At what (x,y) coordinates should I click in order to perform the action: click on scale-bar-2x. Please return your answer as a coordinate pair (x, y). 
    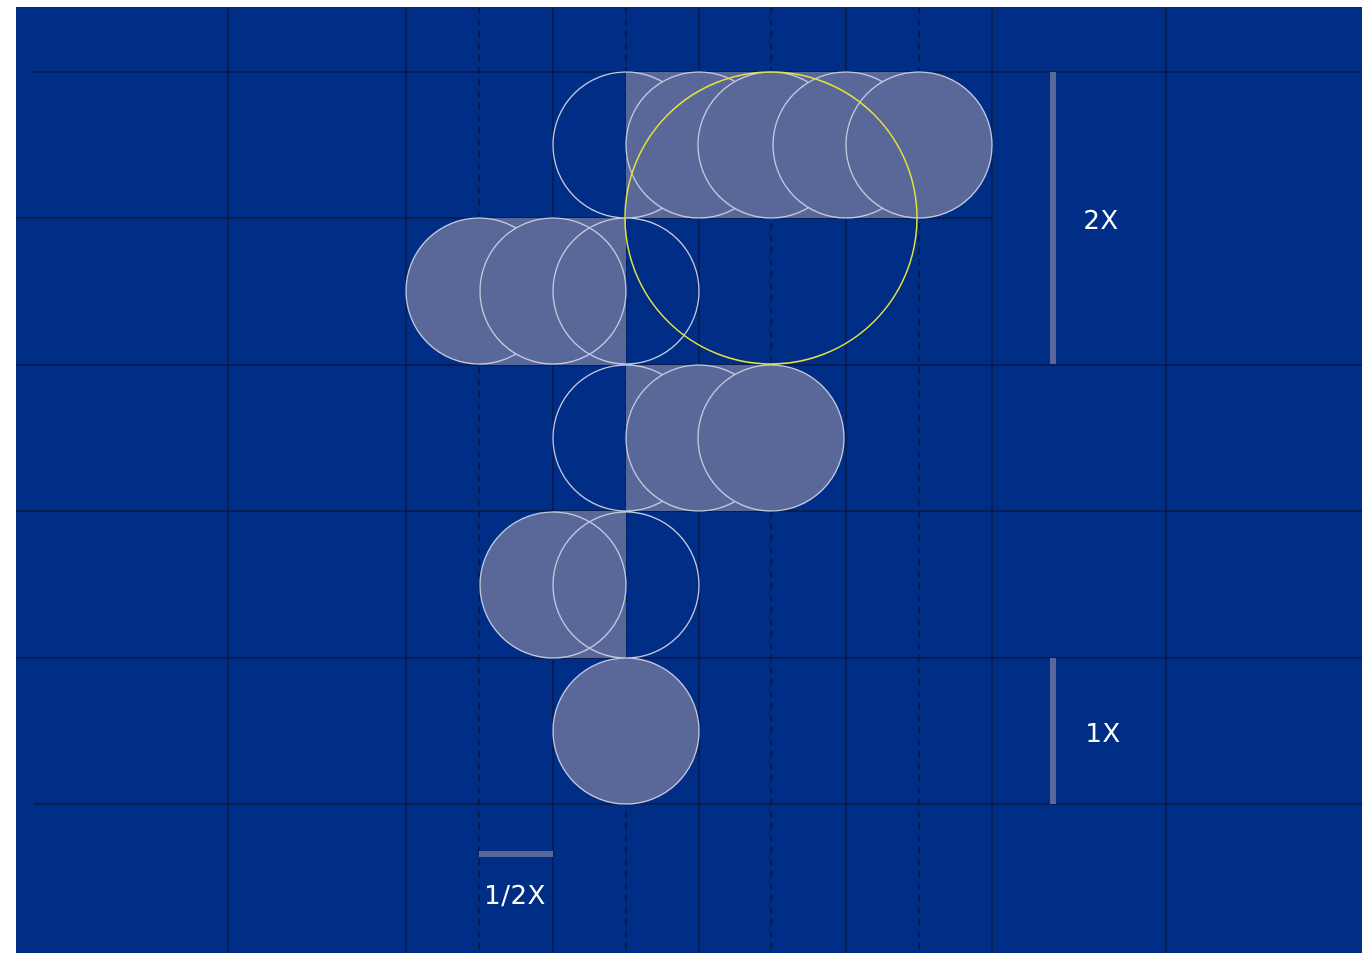
    Looking at the image, I should click on (1053, 218).